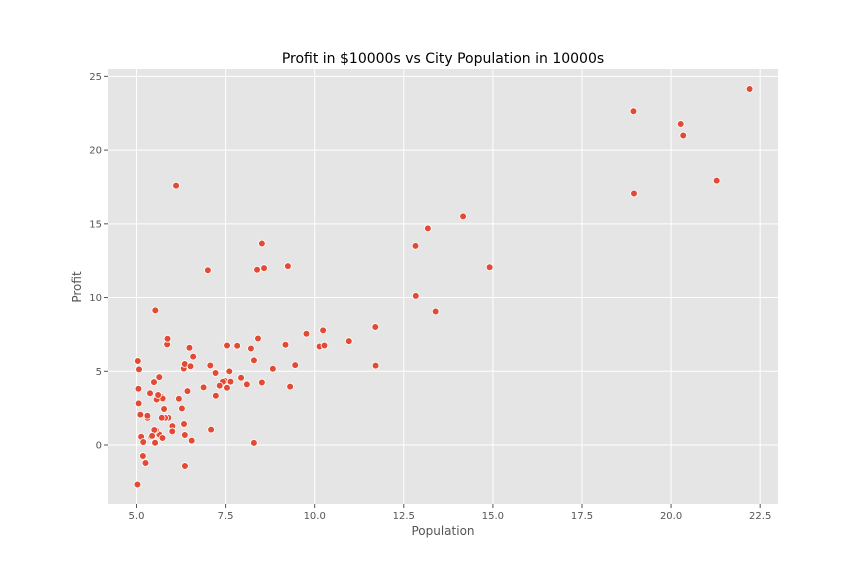 This screenshot has height=576, width=864. What do you see at coordinates (77, 287) in the screenshot?
I see `y-axis-label: Profit` at bounding box center [77, 287].